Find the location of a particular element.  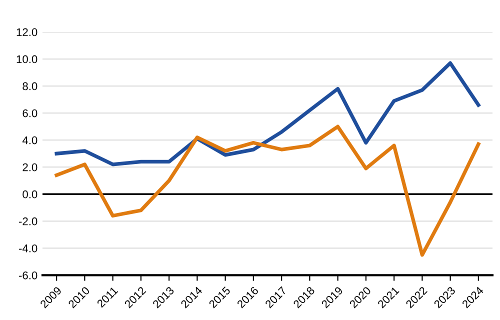

y-tick-label: -6.0 is located at coordinates (28, 275).